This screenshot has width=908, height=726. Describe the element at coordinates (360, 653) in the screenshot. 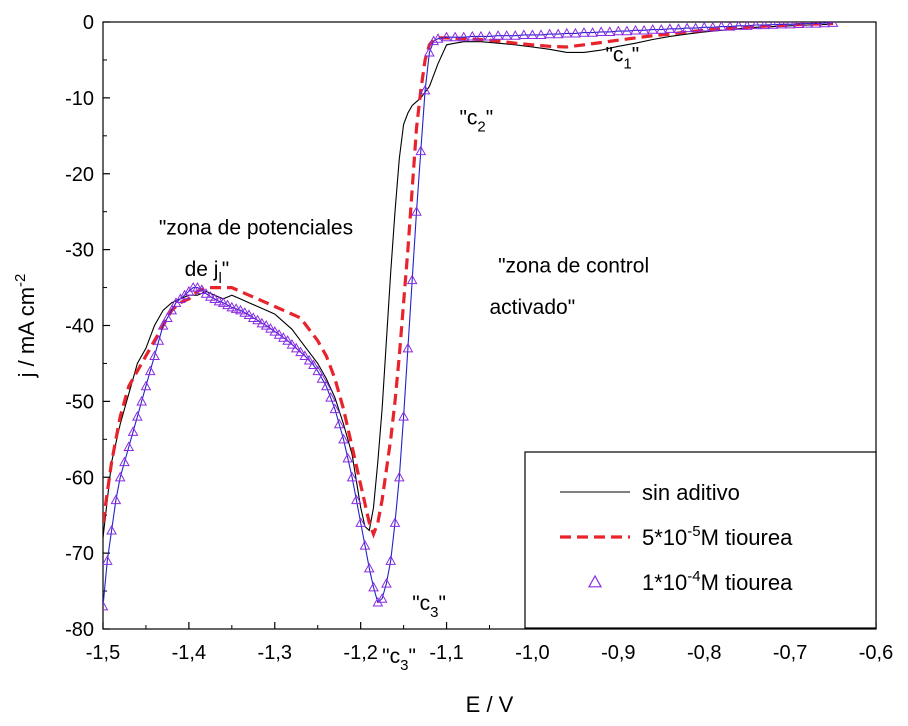

I see `x-tick-label: -1,2` at that location.